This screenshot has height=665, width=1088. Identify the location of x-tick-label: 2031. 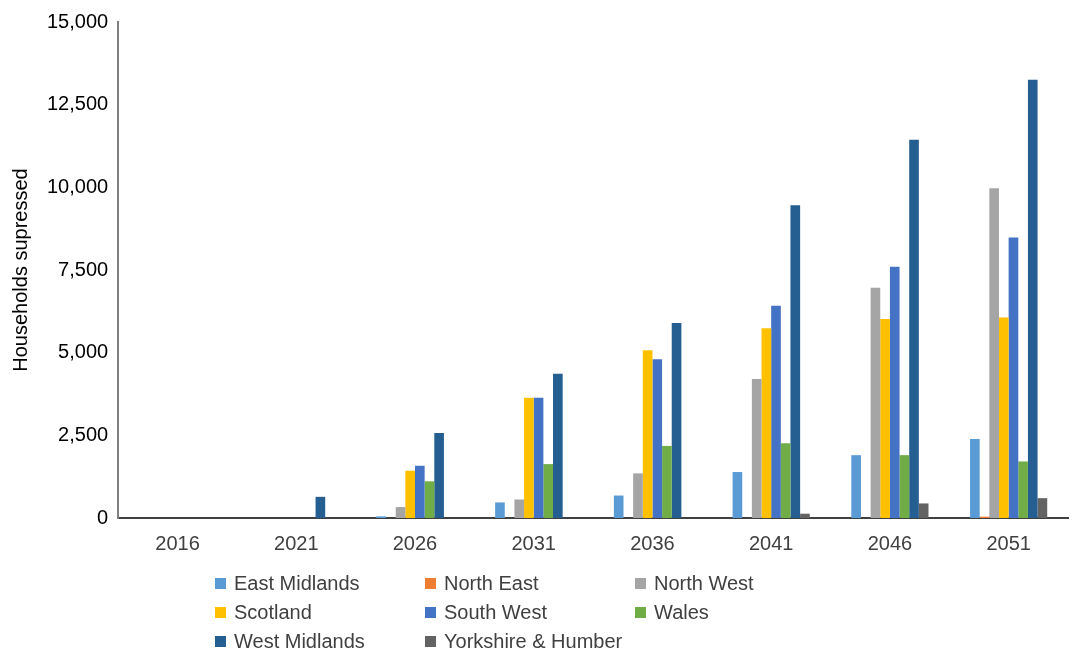
(533, 542).